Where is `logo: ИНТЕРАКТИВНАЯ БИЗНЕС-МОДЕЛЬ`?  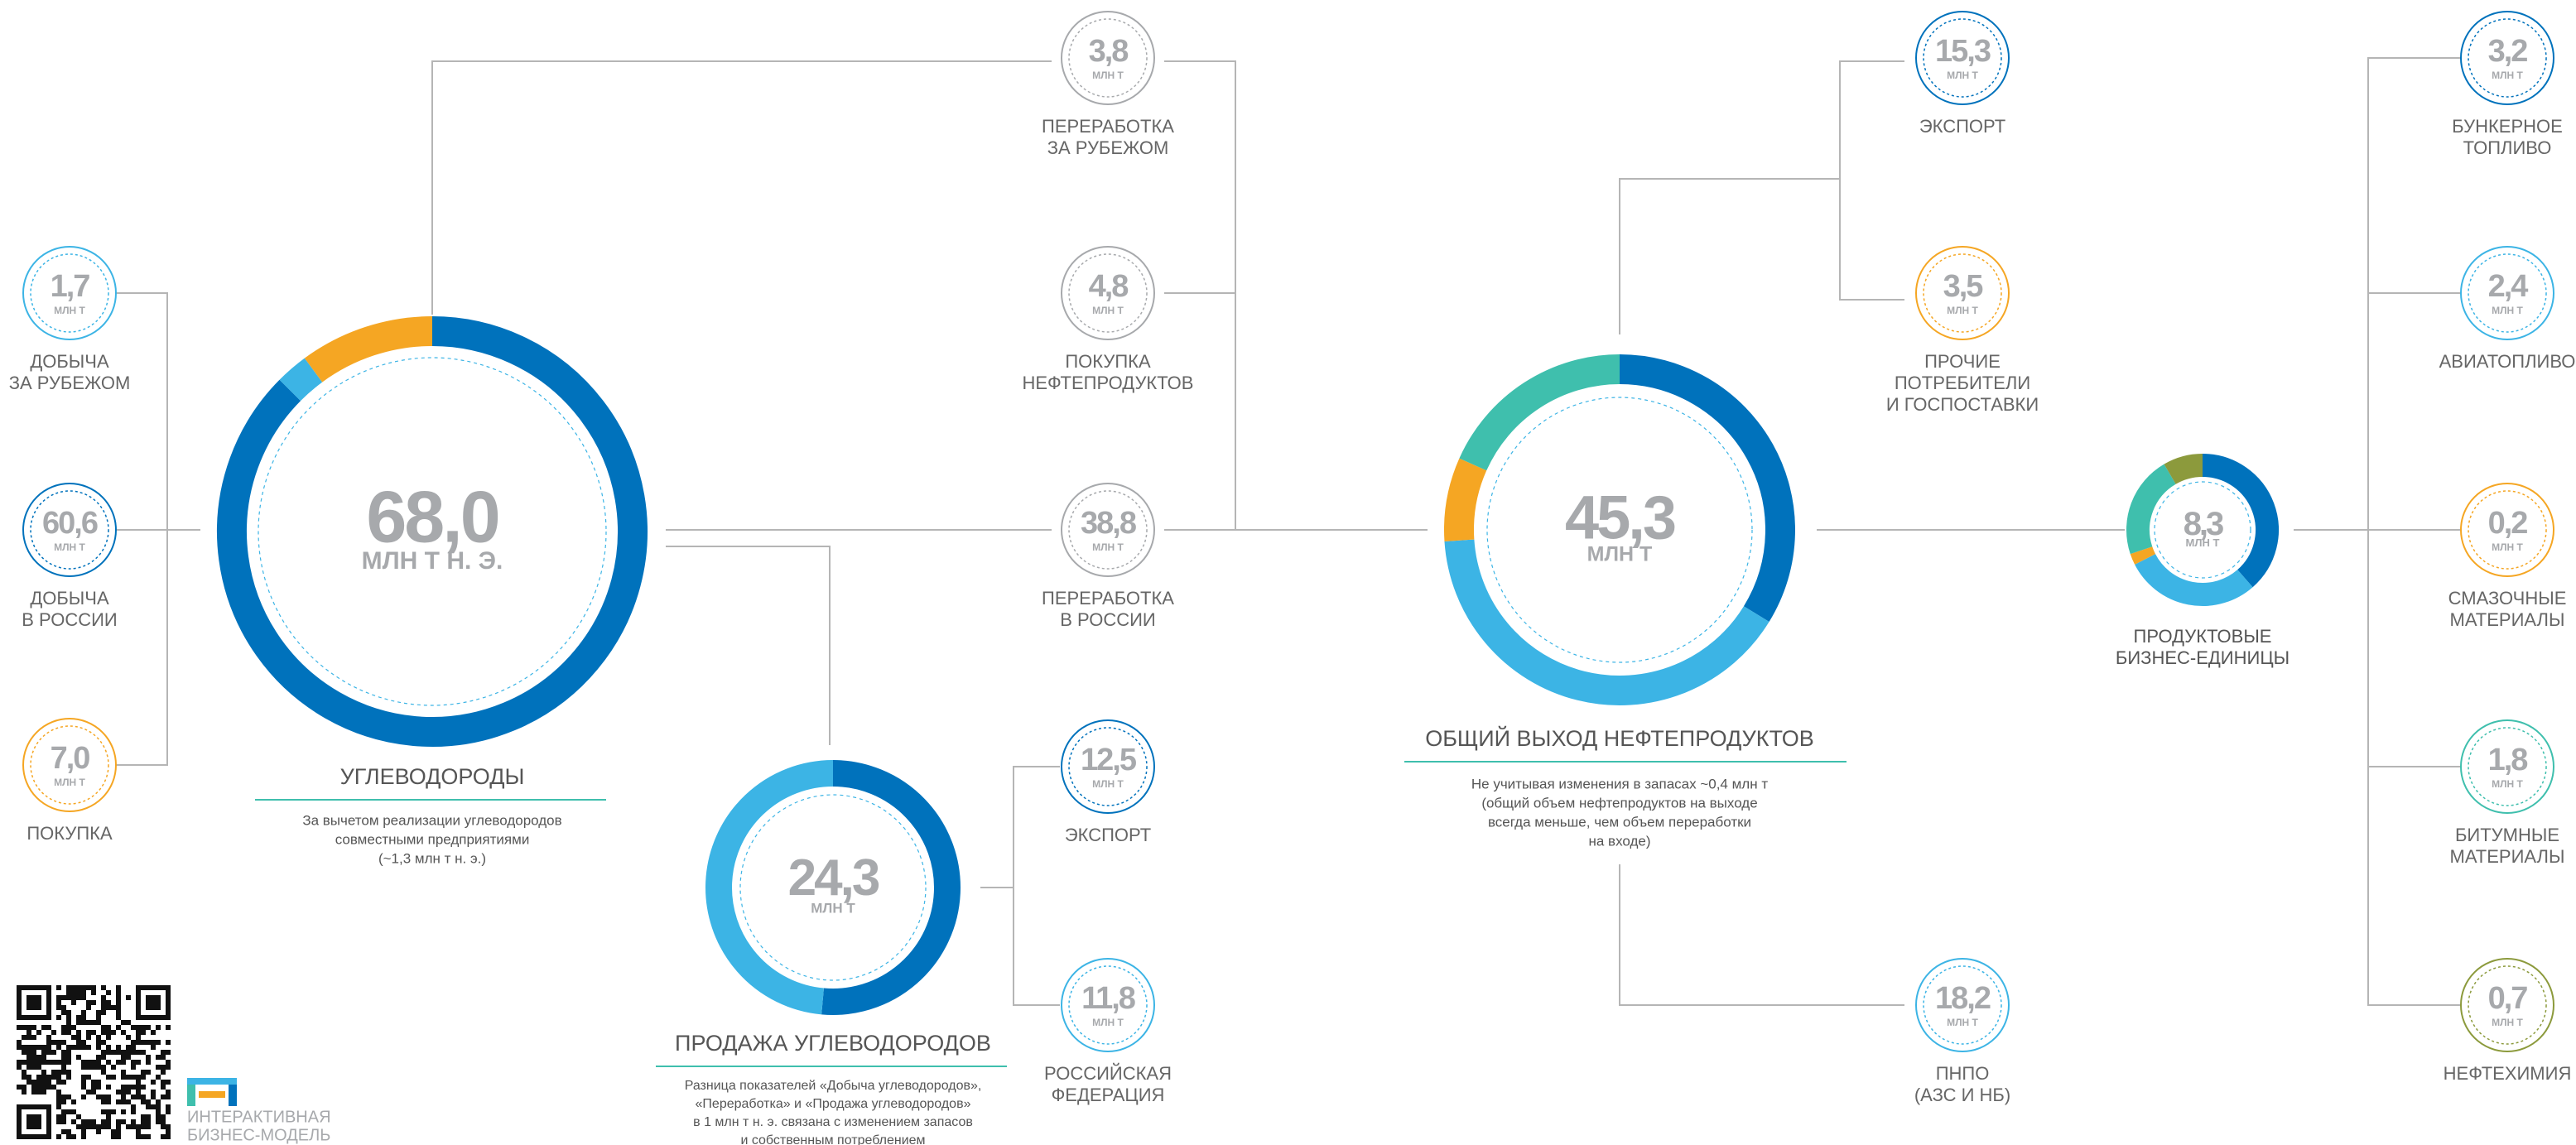
logo: ИНТЕРАКТИВНАЯ БИЗНЕС-МОДЕЛЬ is located at coordinates (259, 1111).